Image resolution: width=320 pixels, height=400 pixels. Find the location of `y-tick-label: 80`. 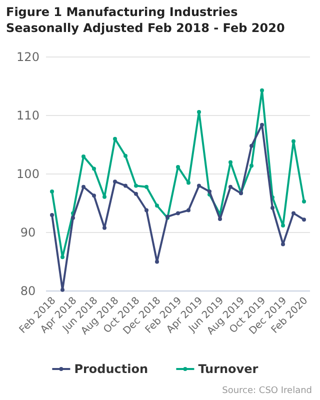

y-tick-label: 80 is located at coordinates (28, 291).